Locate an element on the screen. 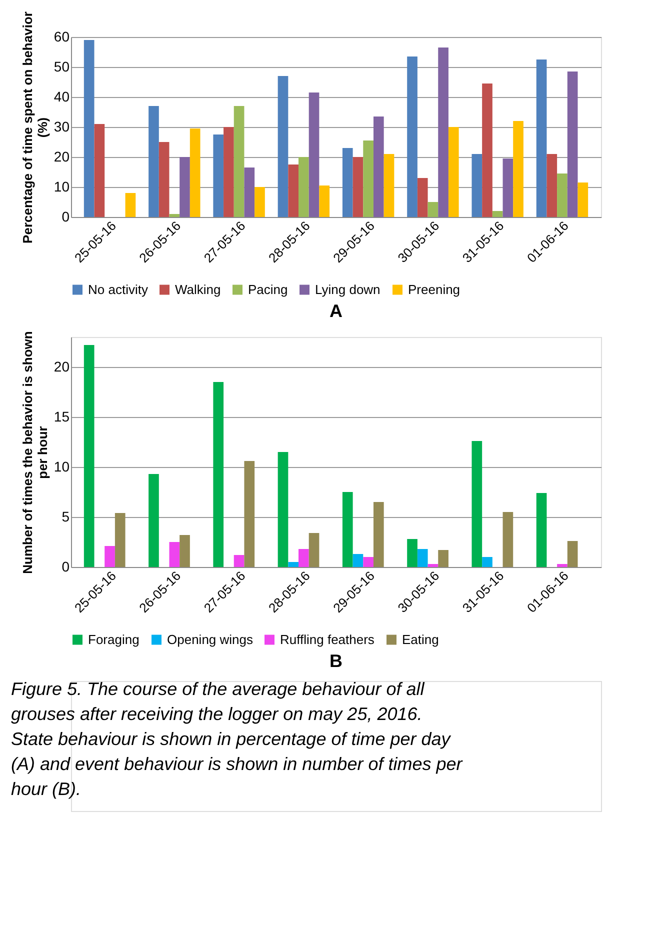  caption: Figure 5. The course of the average behaviour of all grouses after receiving the logger on may 25, 2016. State behaviour is shown in percentage of time per day (A) and event behaviour is shown in number of times per hour (B). is located at coordinates (237, 739).